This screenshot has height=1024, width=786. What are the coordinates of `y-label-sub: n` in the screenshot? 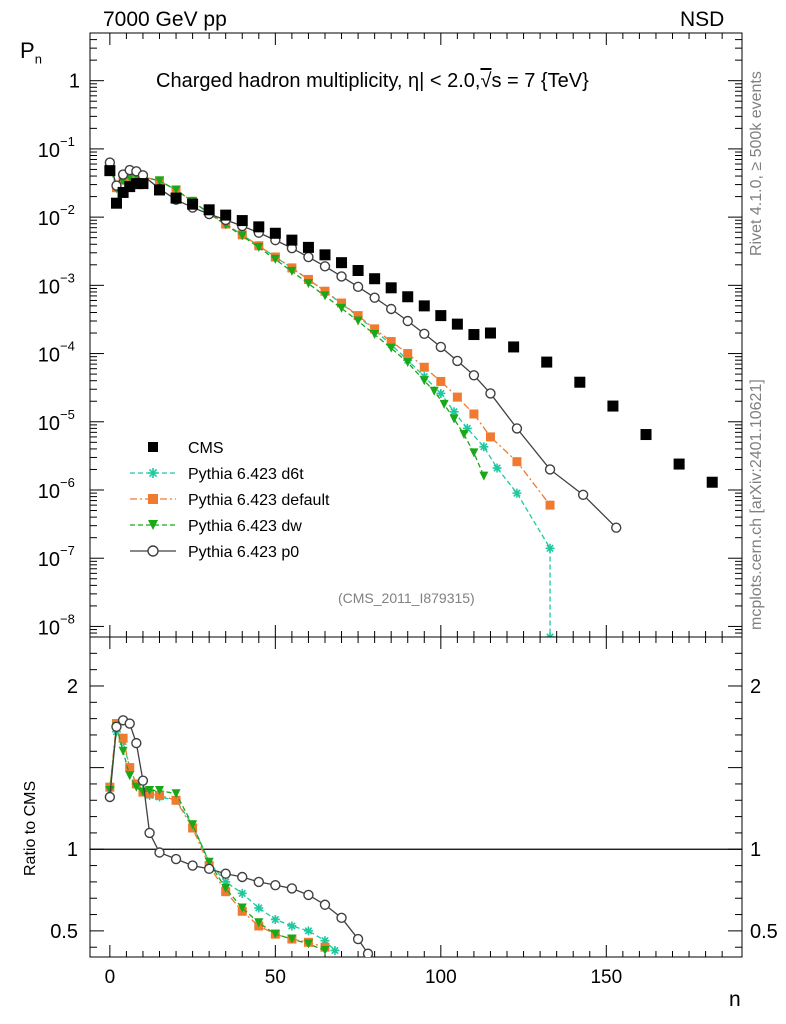 It's located at (38, 59).